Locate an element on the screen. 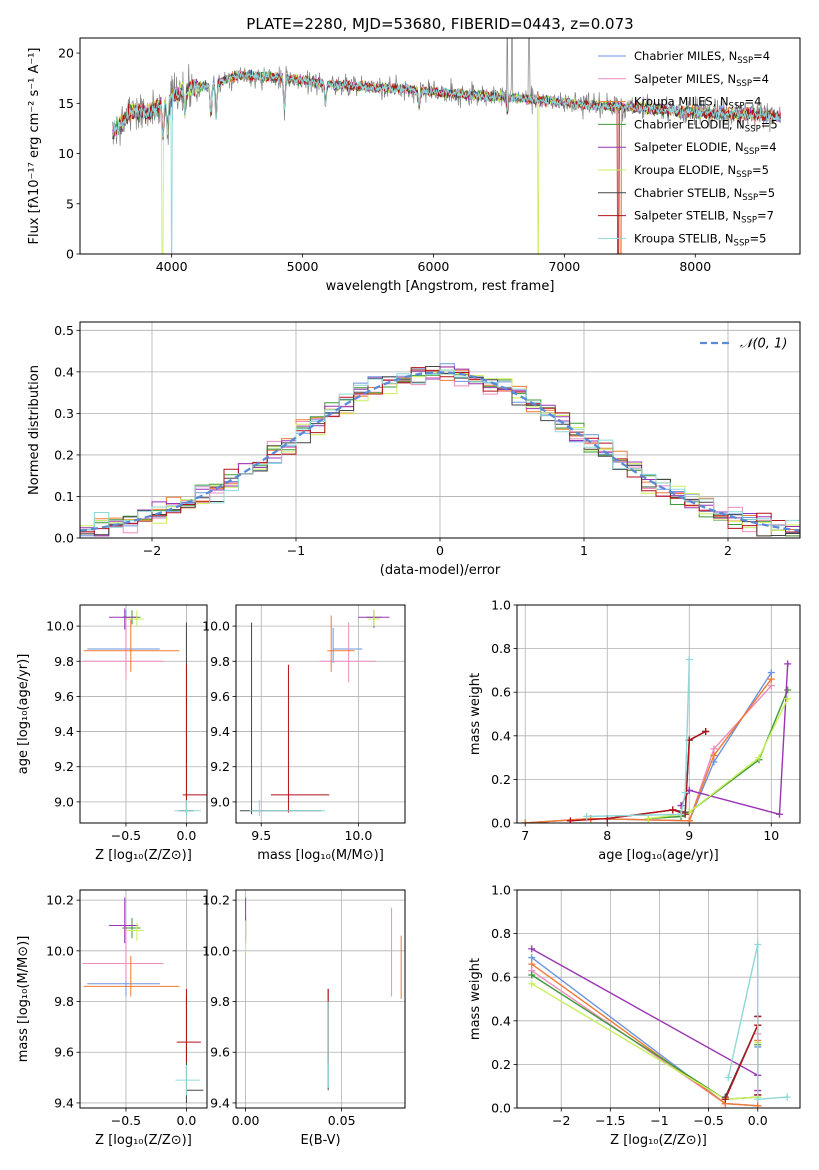 The image size is (819, 1170). weight-line-salpeter-miles is located at coordinates (645, 1038).